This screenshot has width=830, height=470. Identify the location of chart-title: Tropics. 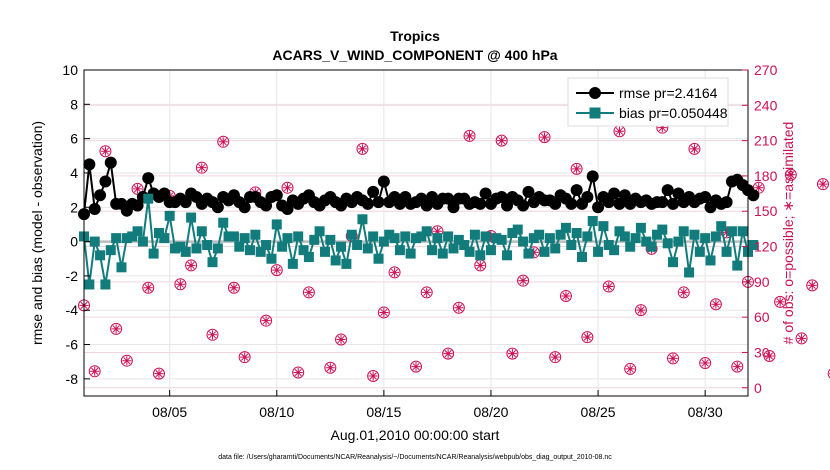
(415, 36).